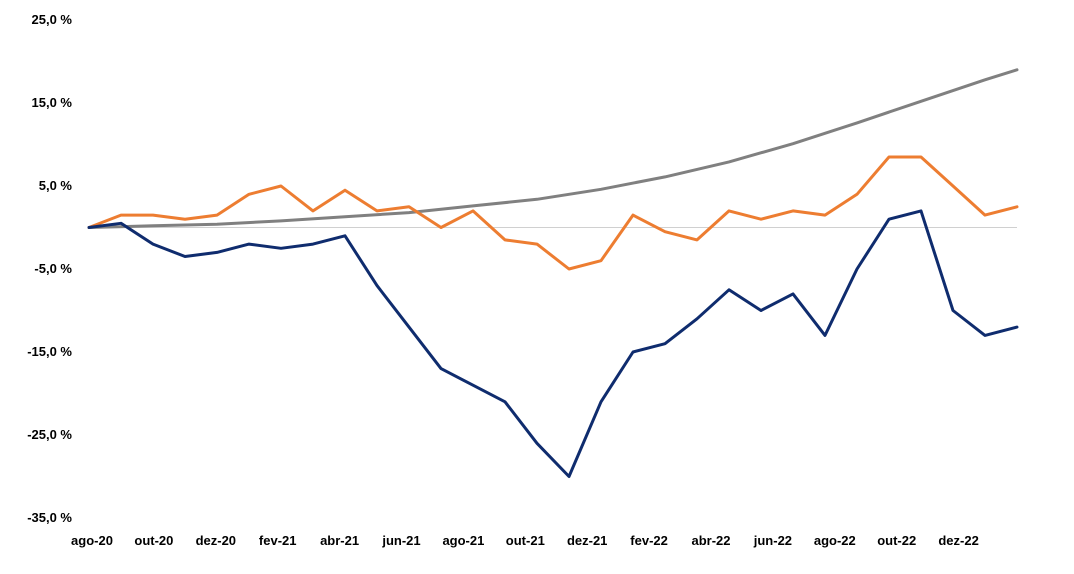 The image size is (1074, 574). I want to click on y-tick-label: -35,0 %, so click(49, 517).